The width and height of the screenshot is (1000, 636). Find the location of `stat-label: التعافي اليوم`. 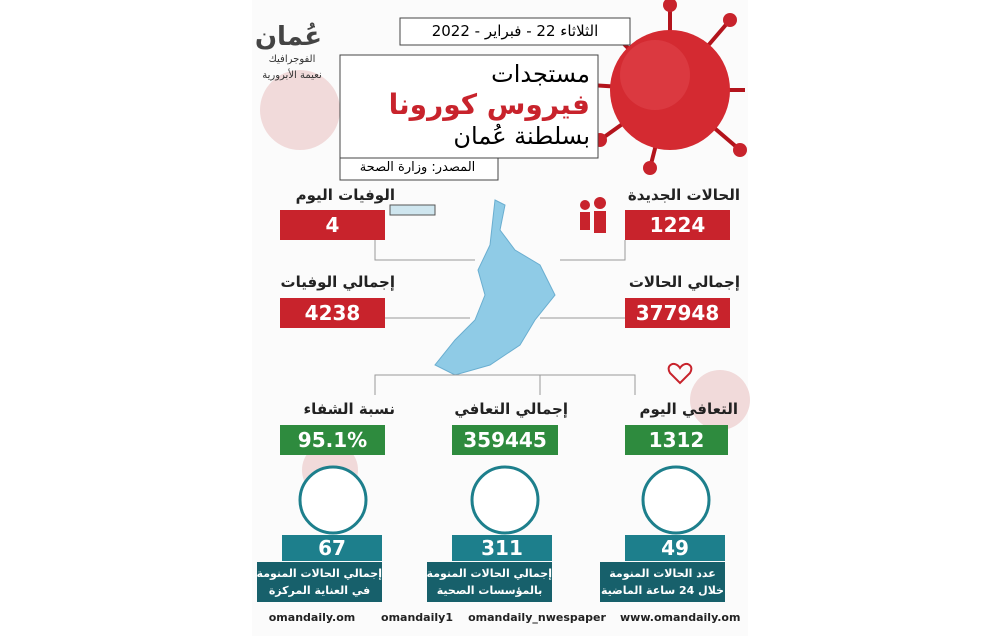

stat-label: التعافي اليوم is located at coordinates (688, 409).